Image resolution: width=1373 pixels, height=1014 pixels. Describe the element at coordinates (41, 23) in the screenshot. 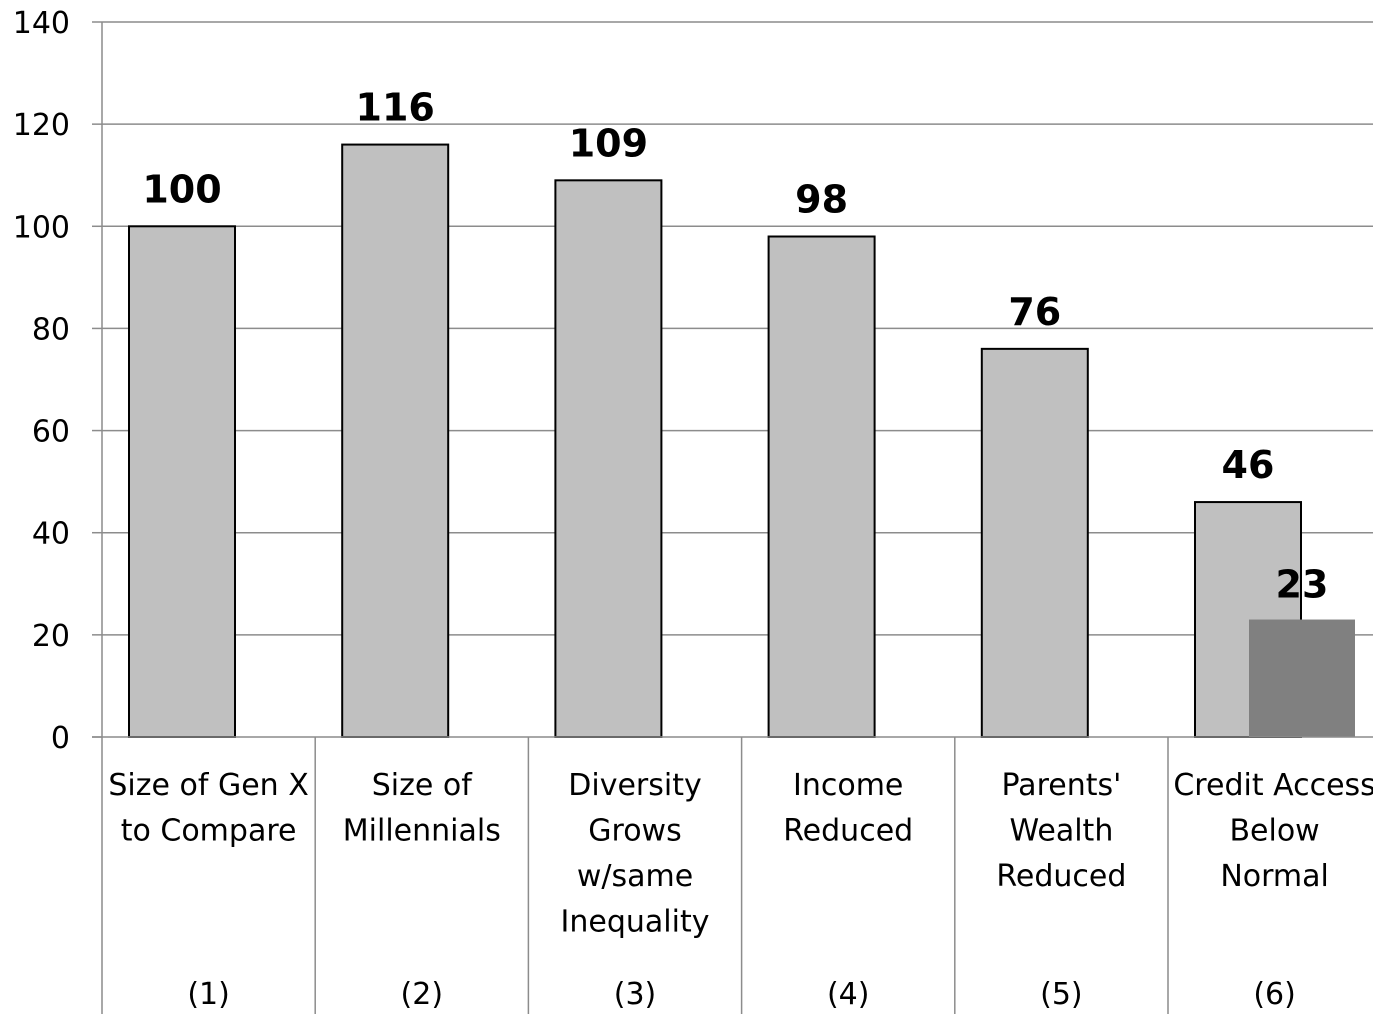

I see `y-tick-label: 140` at that location.